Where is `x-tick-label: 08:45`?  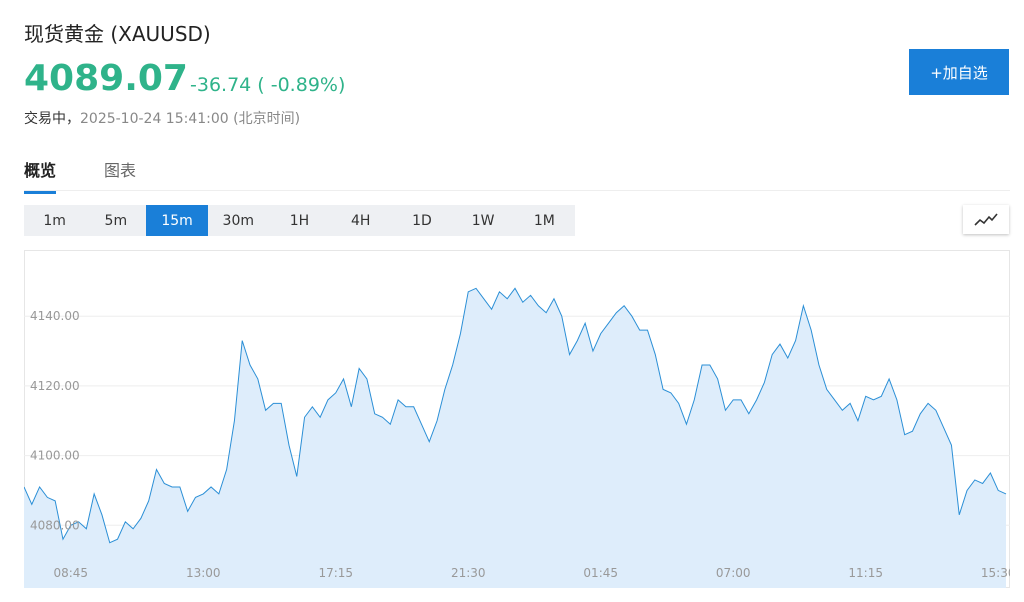 x-tick-label: 08:45 is located at coordinates (70, 573).